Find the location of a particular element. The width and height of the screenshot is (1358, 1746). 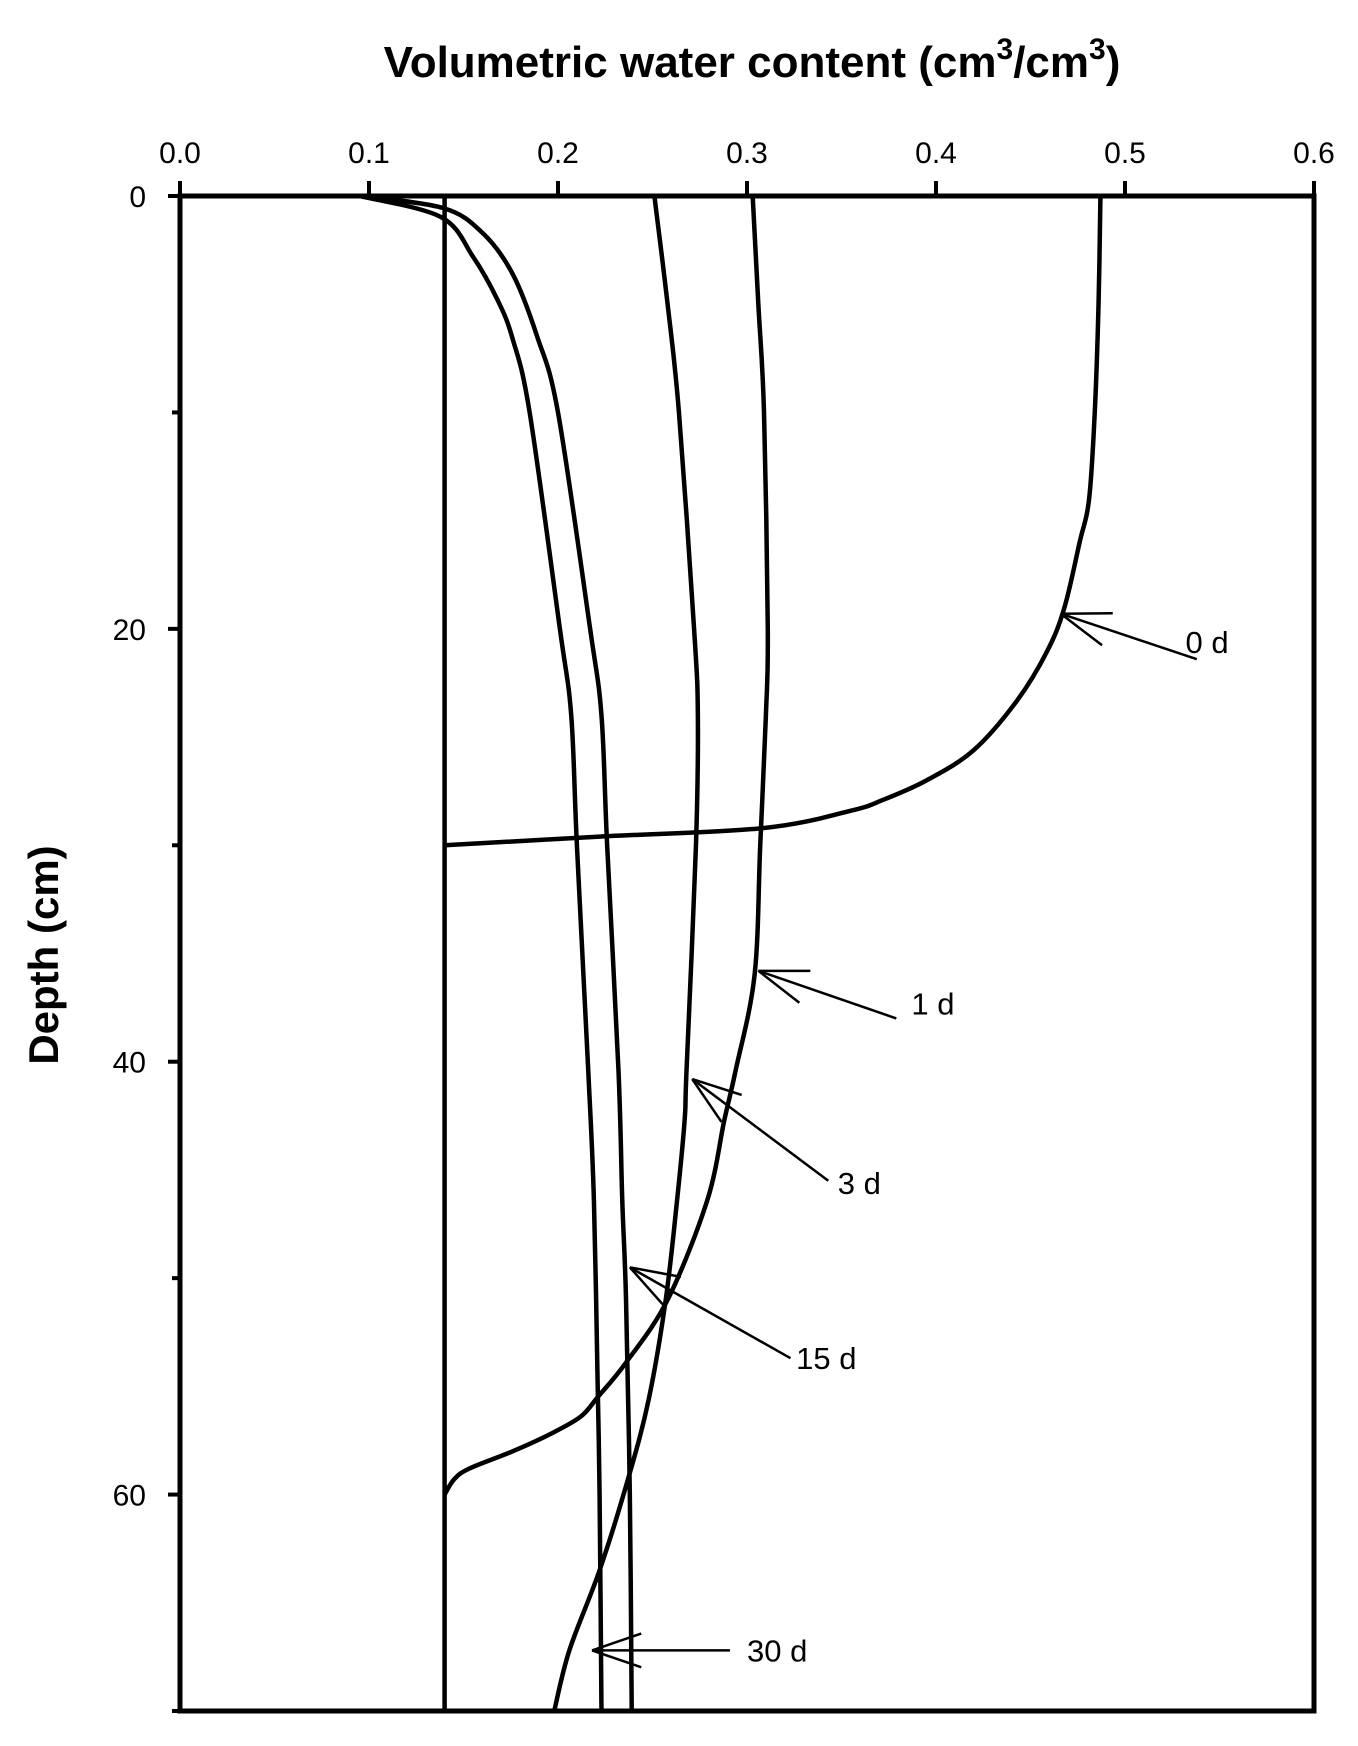

annotation-1-d: 1 d is located at coordinates (856, 995).